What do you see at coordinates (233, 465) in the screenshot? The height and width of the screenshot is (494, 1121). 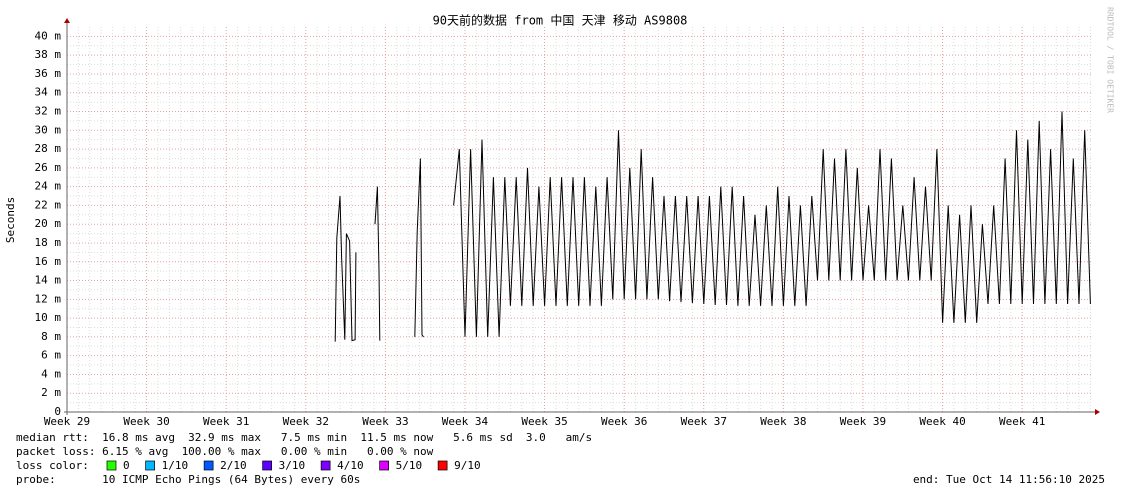 I see `legend-label: 2/10` at bounding box center [233, 465].